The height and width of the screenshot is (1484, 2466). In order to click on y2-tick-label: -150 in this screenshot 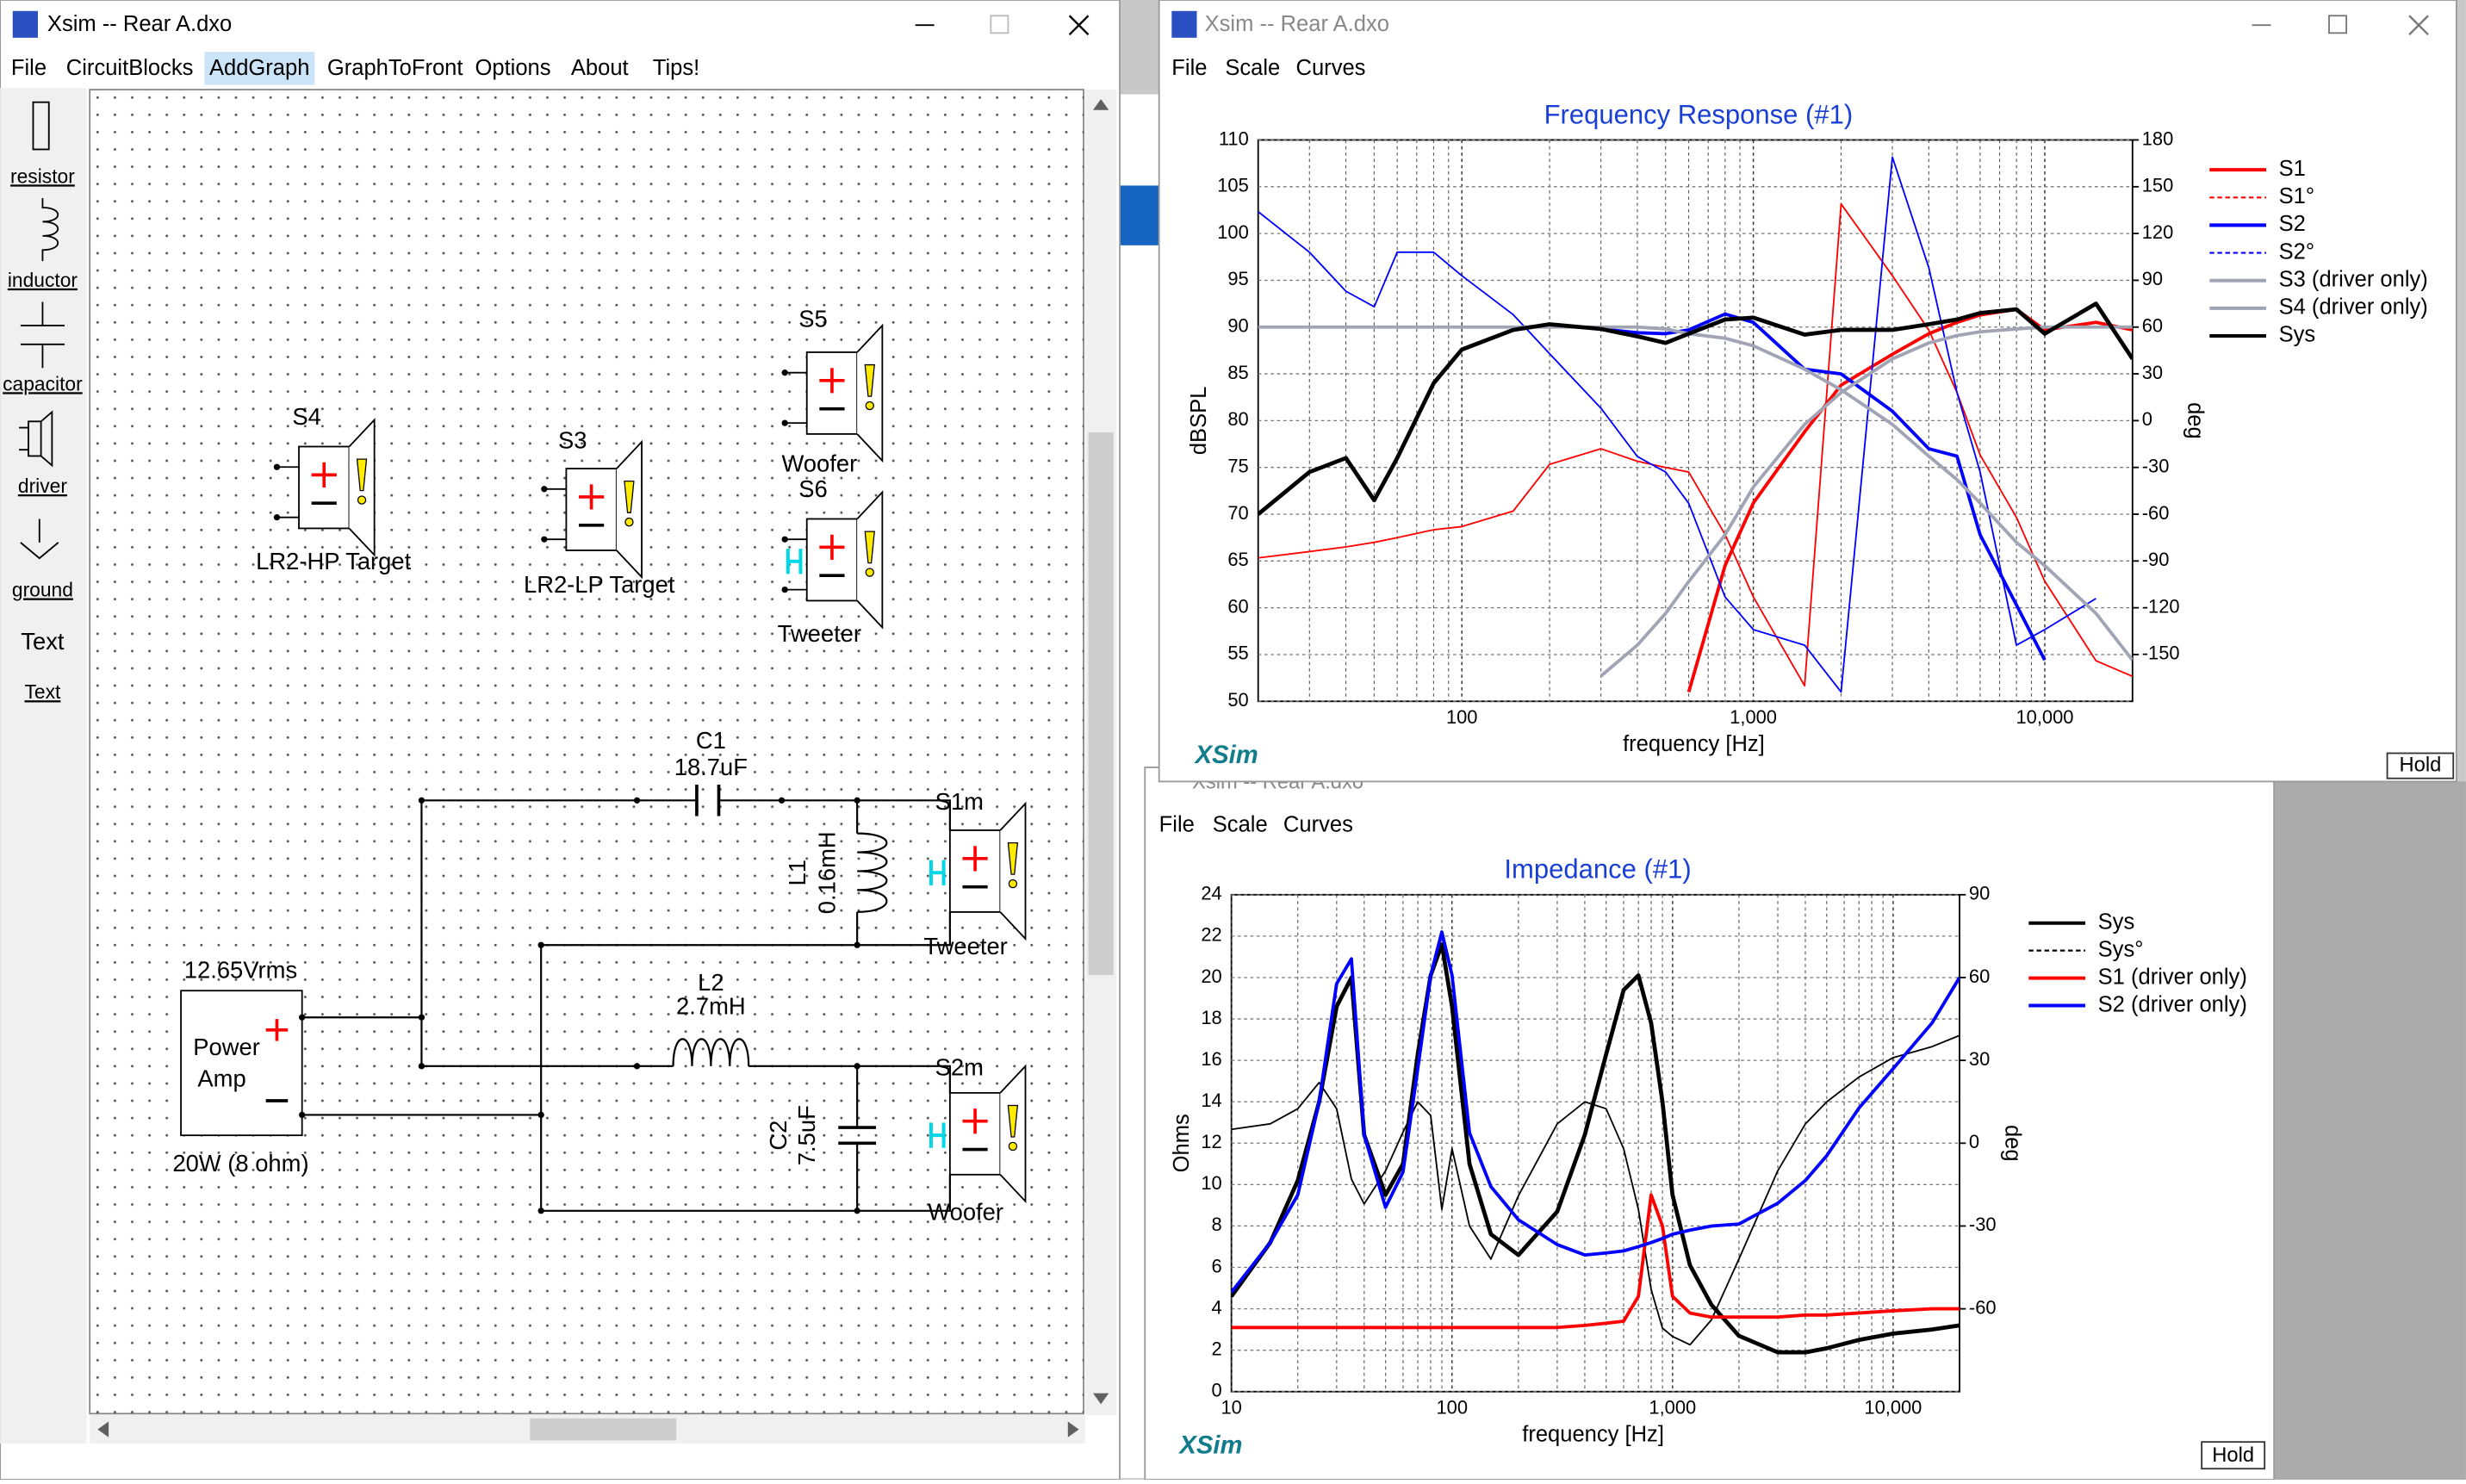, I will do `click(2161, 653)`.